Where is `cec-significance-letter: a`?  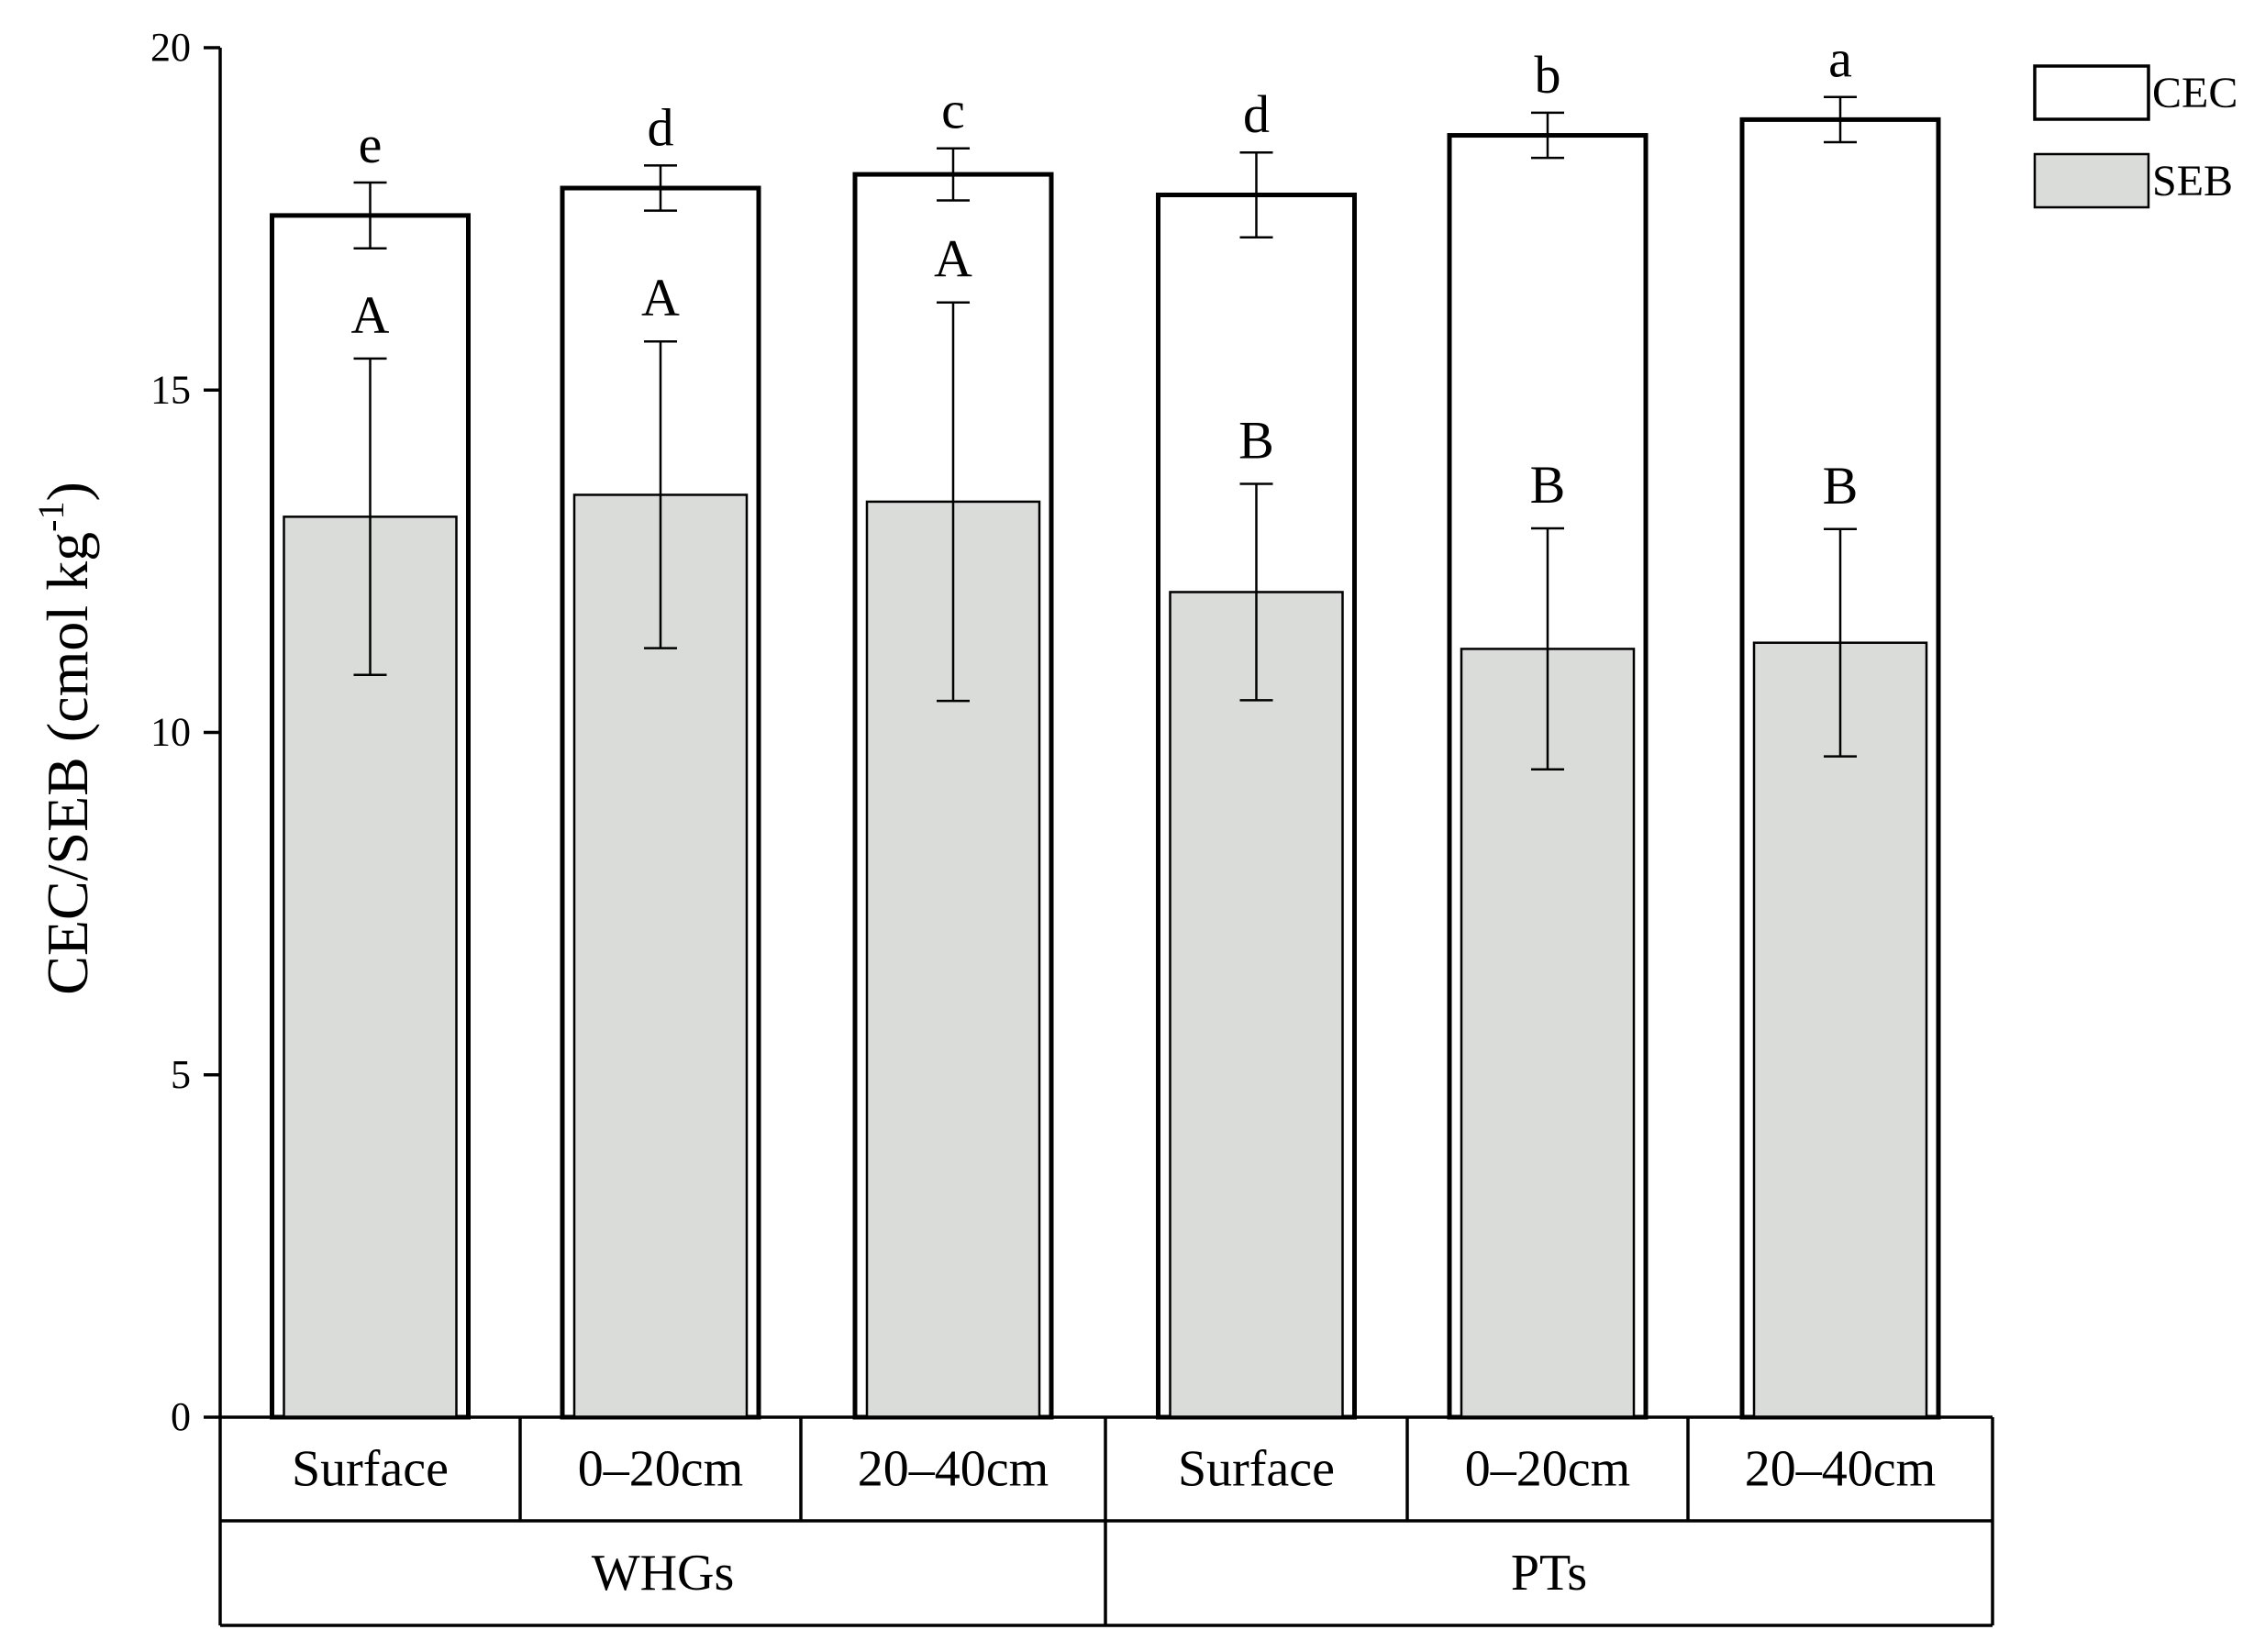 cec-significance-letter: a is located at coordinates (1840, 59).